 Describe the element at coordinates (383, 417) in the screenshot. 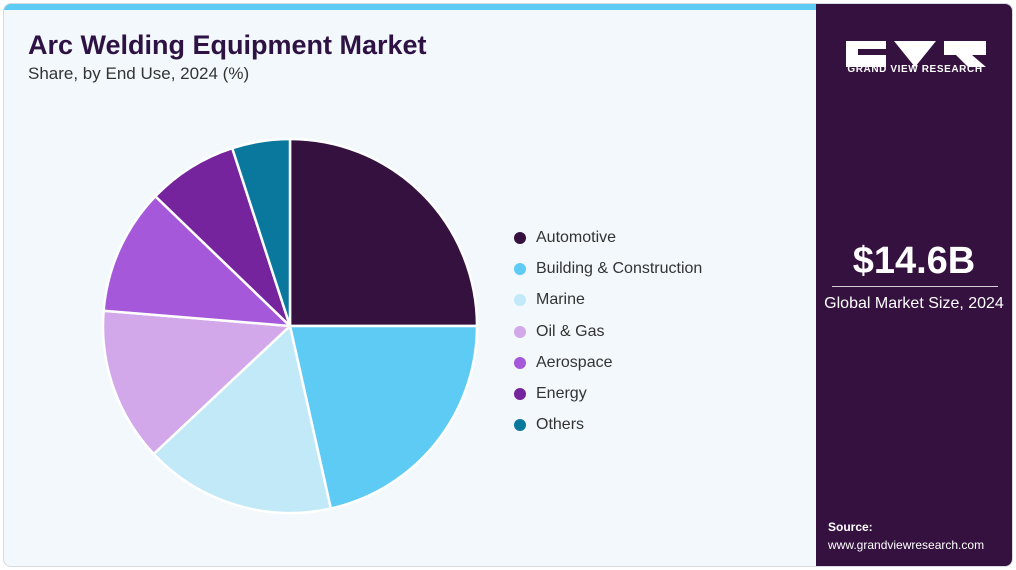

I see `pie-slice-building-construction` at that location.